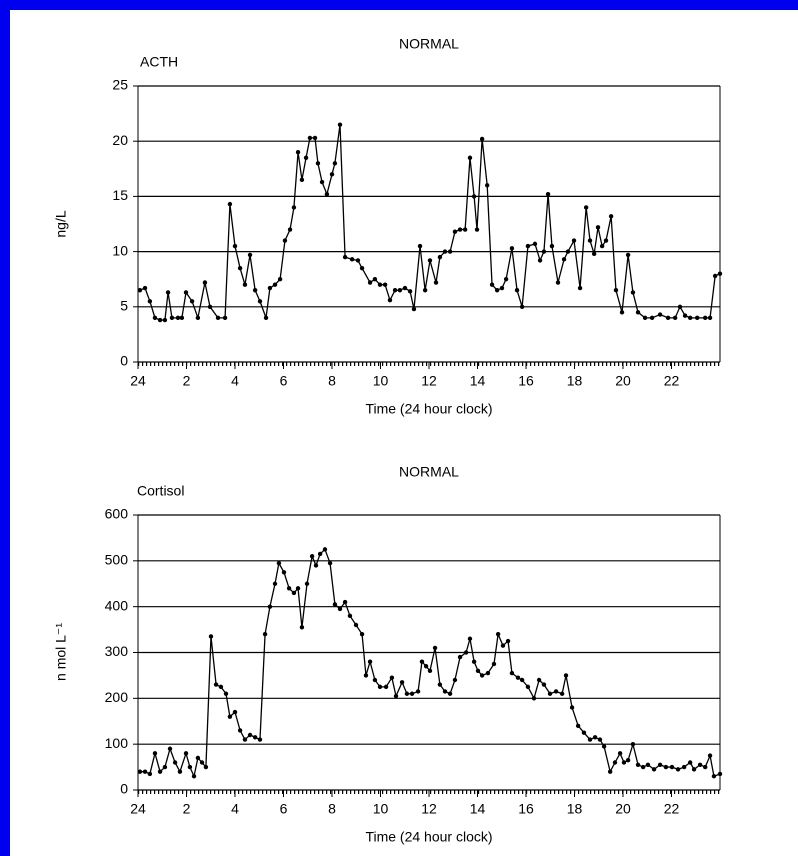  I want to click on y-tick-label: 300, so click(117, 651).